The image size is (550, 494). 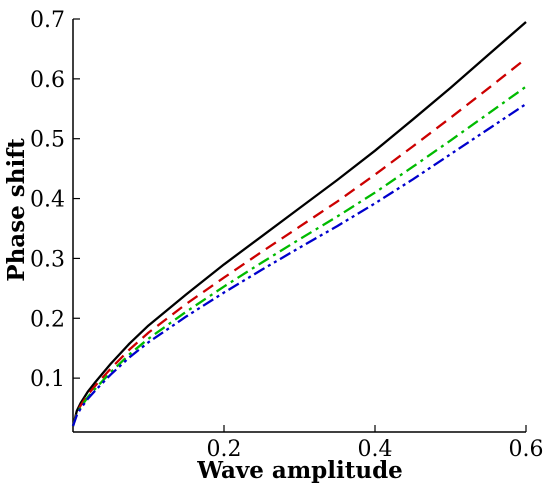 What do you see at coordinates (299, 470) in the screenshot?
I see `x-axis-title: Wave amplitude` at bounding box center [299, 470].